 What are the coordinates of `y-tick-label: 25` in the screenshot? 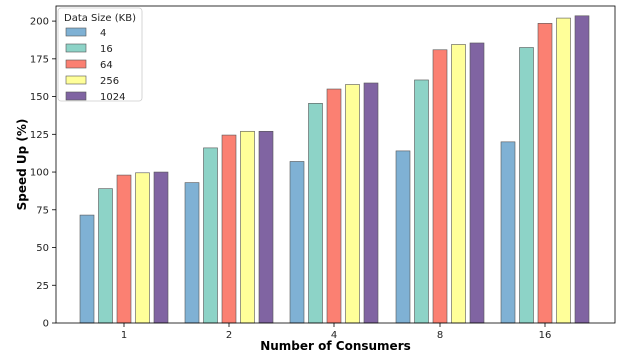 It's located at (42, 286).